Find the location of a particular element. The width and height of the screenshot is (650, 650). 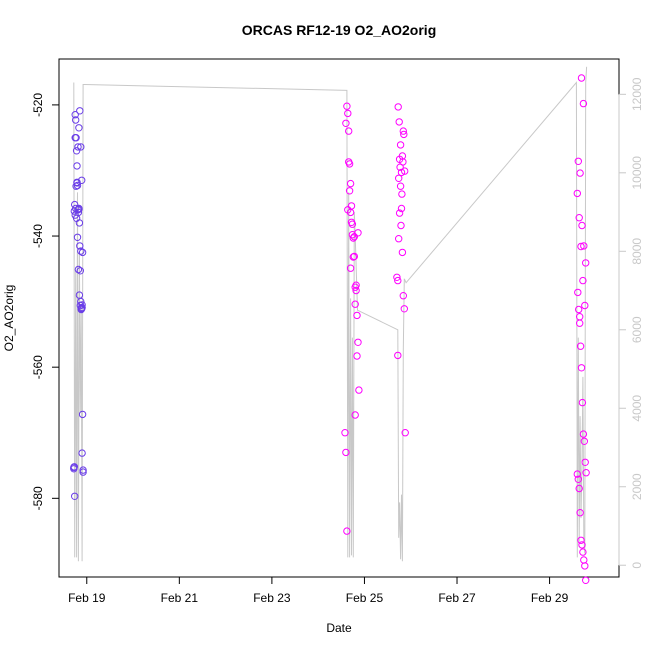

y-axis-label: O2_AO2orig is located at coordinates (9, 318).